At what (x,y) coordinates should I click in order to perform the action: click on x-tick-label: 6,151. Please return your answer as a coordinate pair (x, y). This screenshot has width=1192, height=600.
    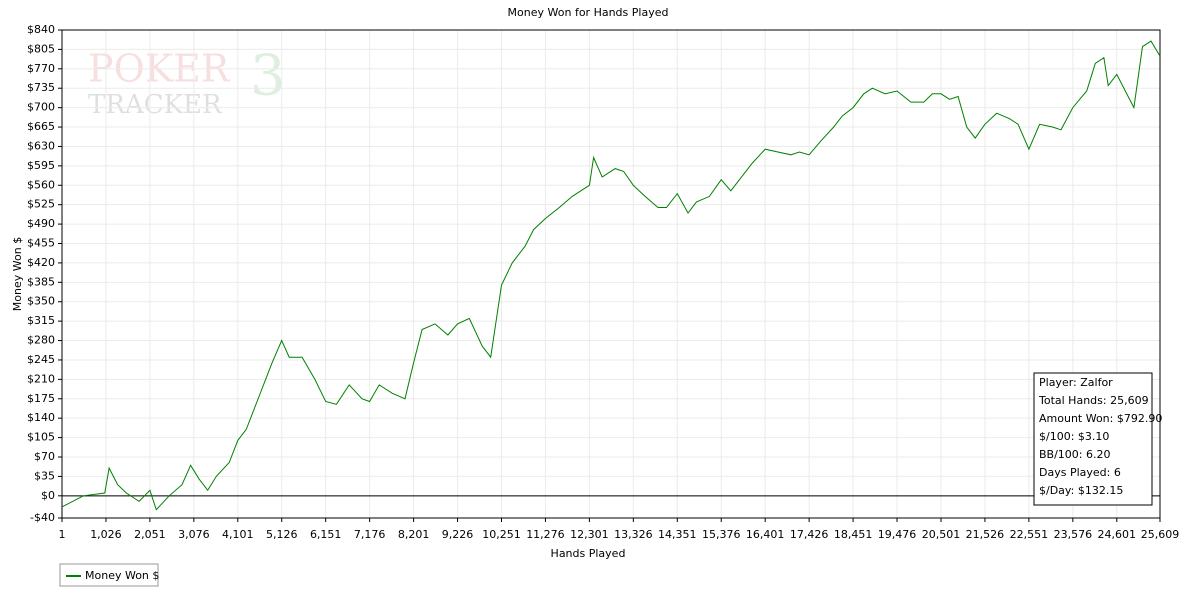
    Looking at the image, I should click on (326, 534).